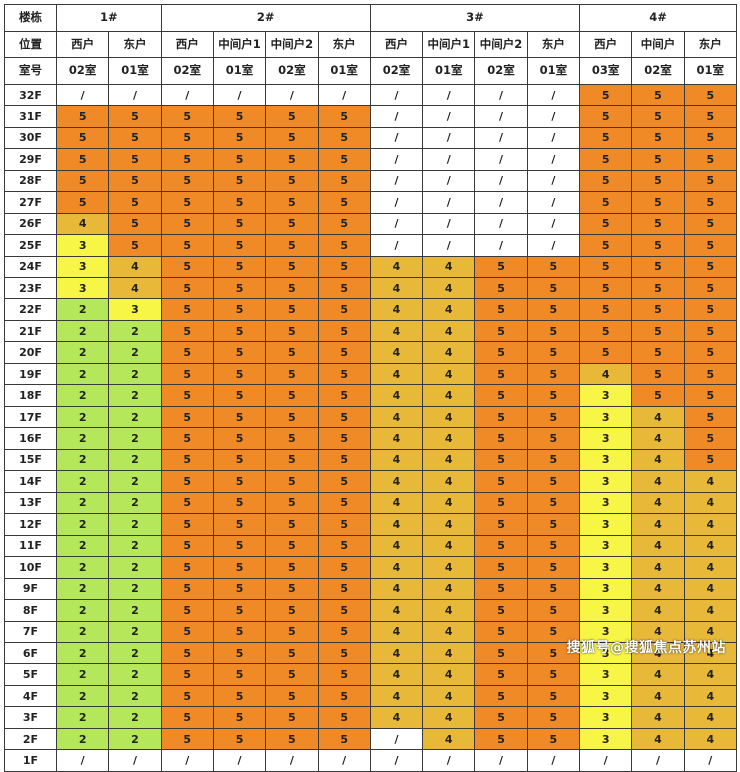 Image resolution: width=740 pixels, height=772 pixels. Describe the element at coordinates (30, 245) in the screenshot. I see `floor-label: 25F` at that location.